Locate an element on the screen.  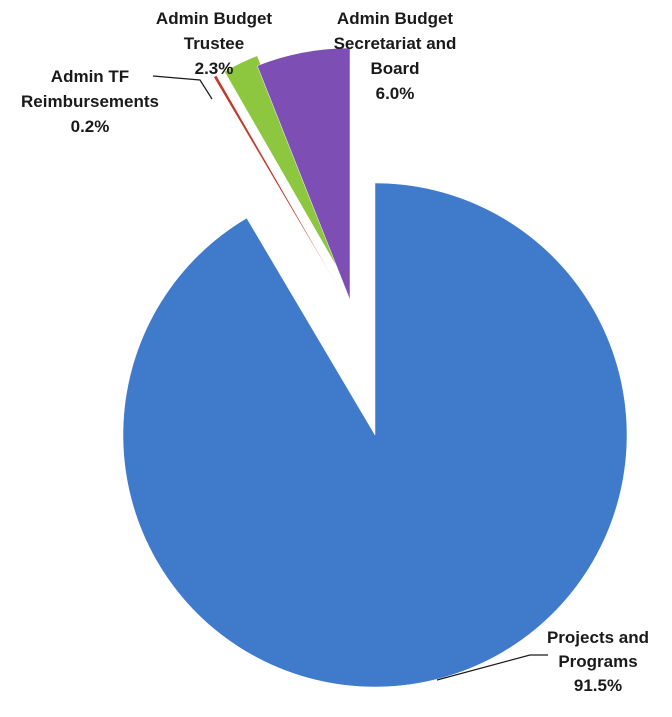
slice-name-line: Admin TF is located at coordinates (90, 76).